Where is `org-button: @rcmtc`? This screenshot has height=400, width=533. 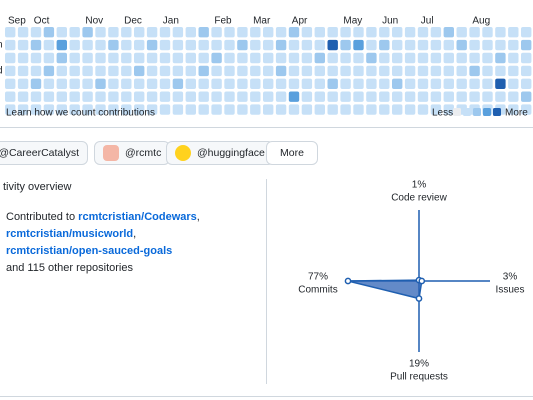
org-button: @rcmtc is located at coordinates (132, 153).